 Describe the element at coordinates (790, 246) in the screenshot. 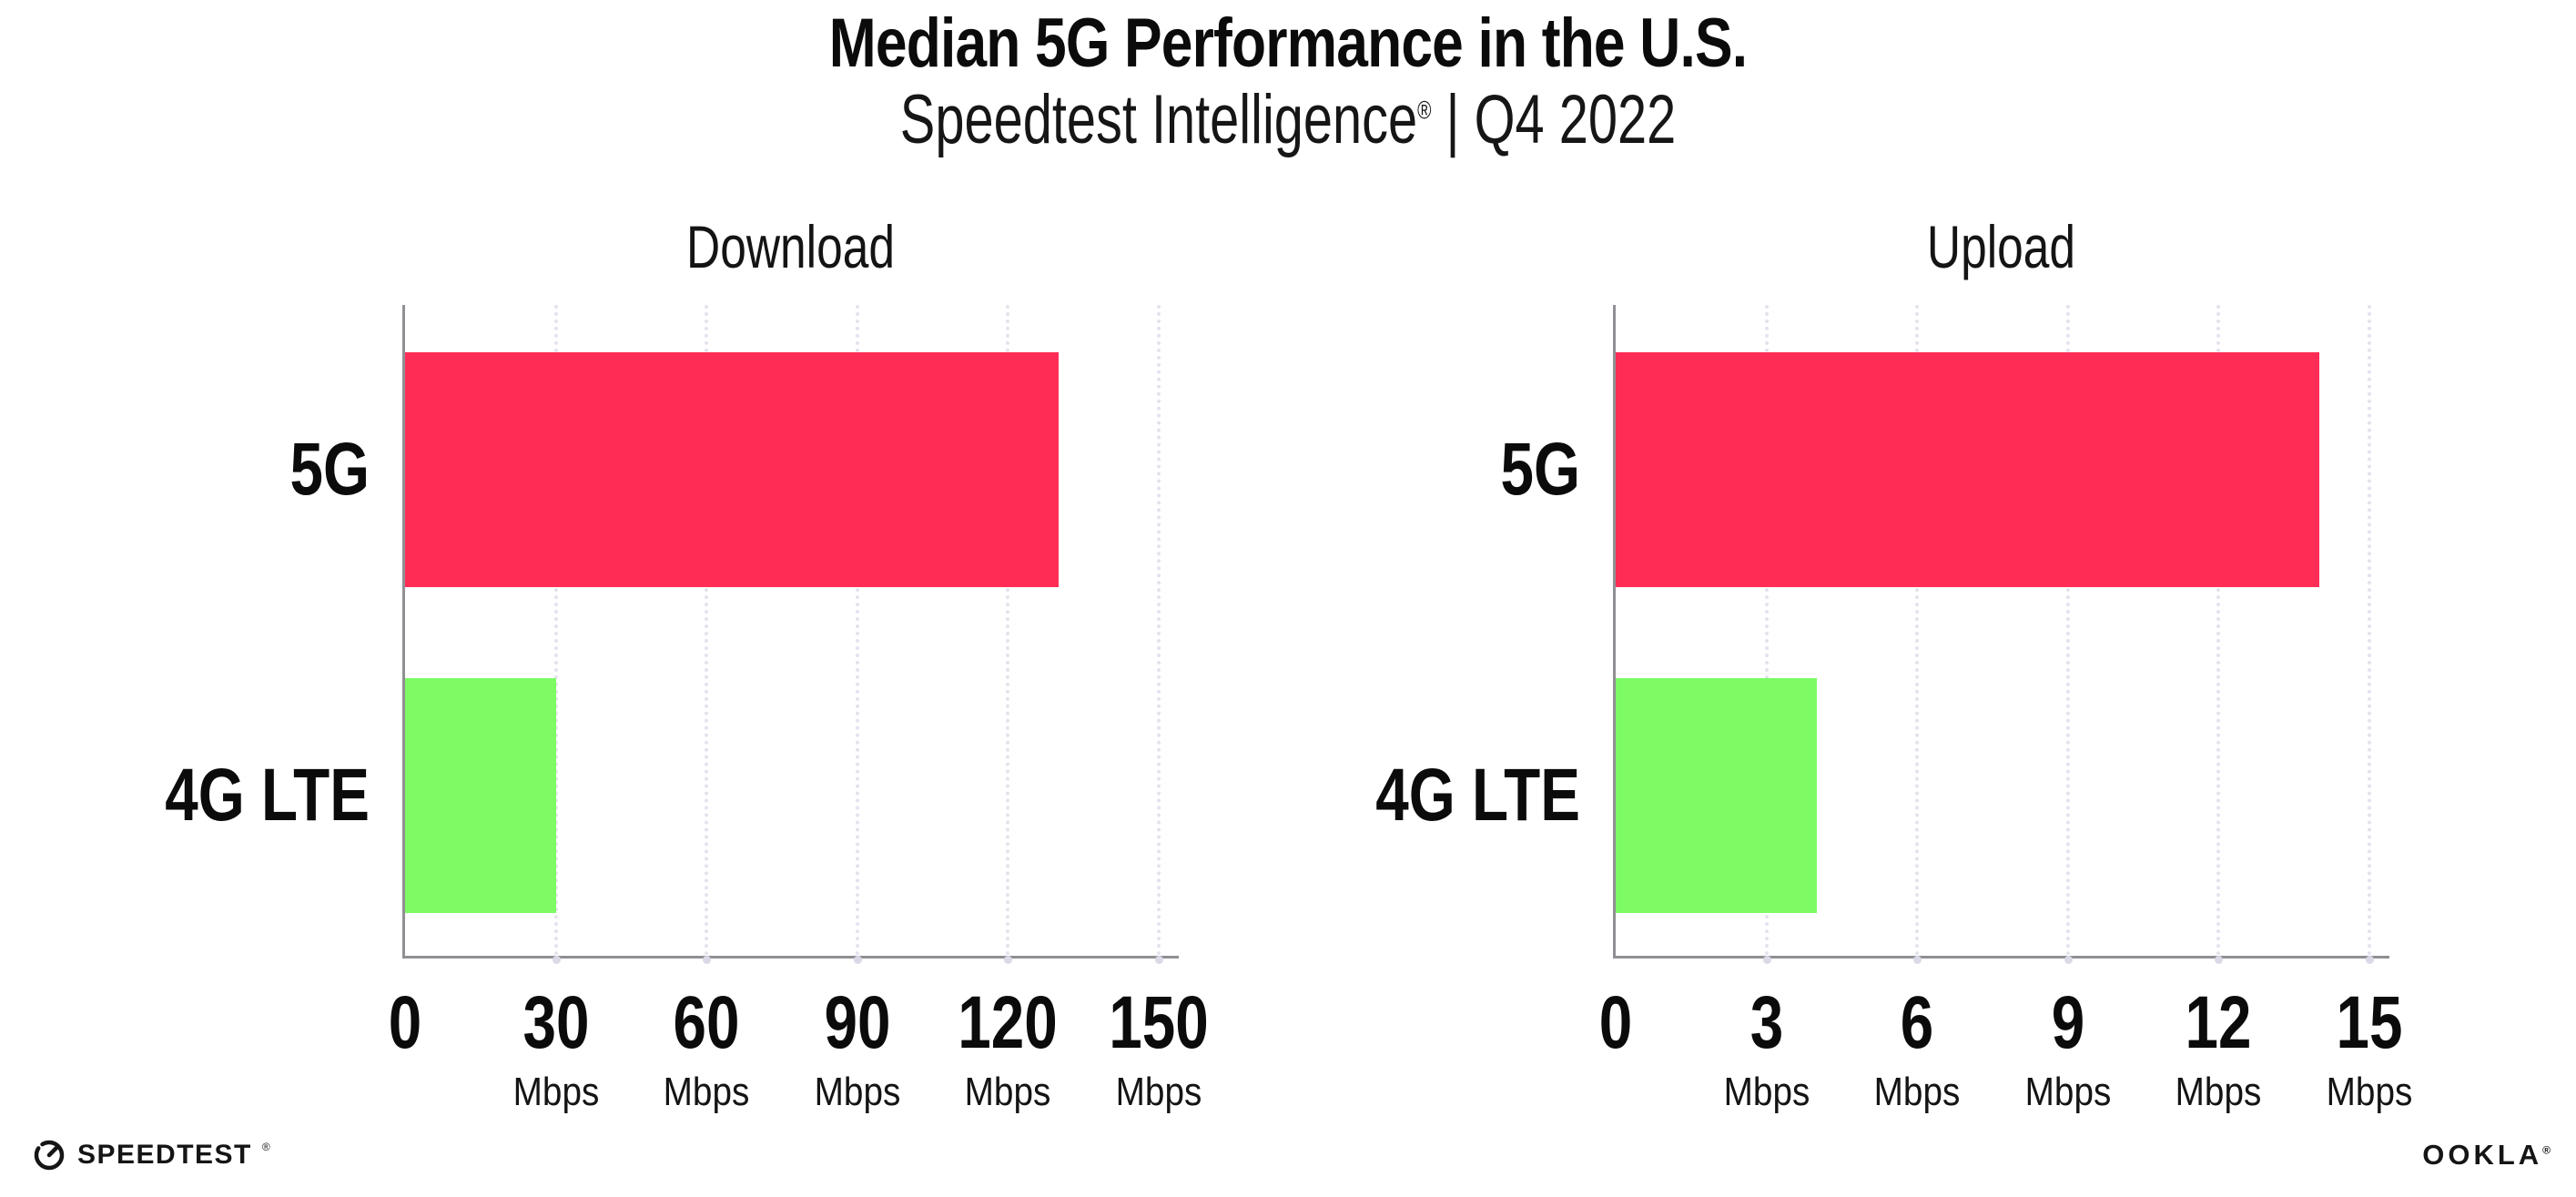

I see `download-chart-title: Download` at that location.